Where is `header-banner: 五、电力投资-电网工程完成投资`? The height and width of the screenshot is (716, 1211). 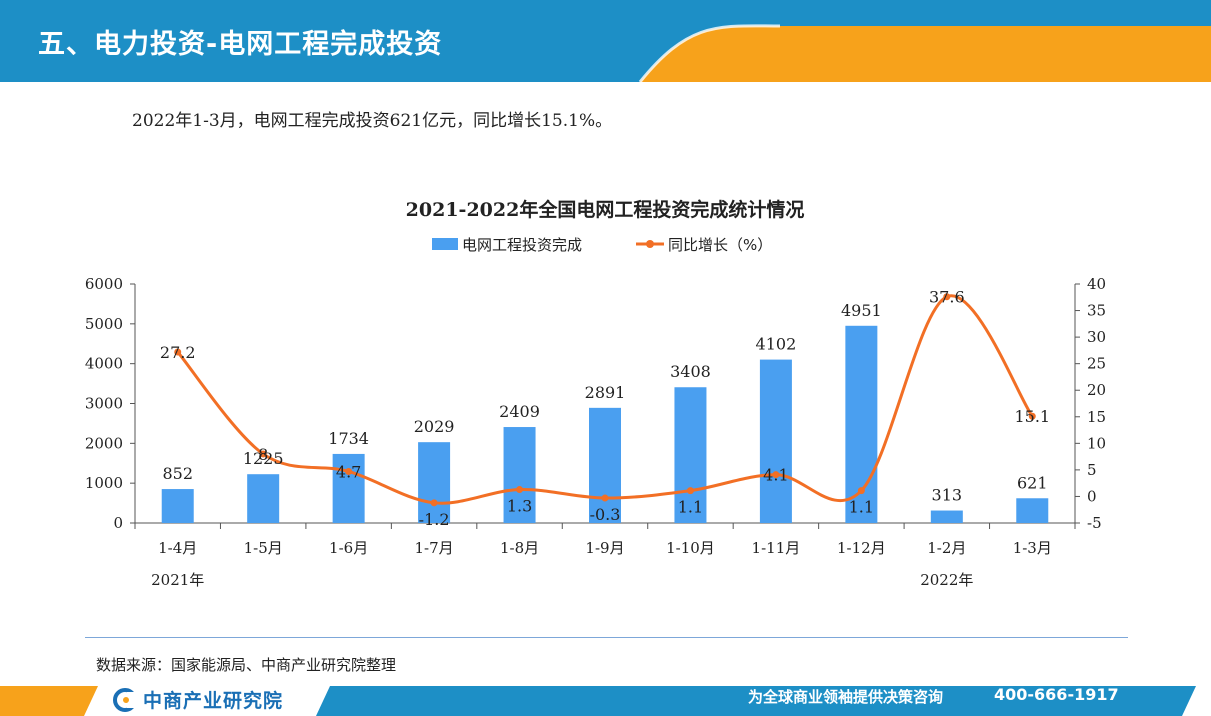
header-banner: 五、电力投资-电网工程完成投资 is located at coordinates (605, 41).